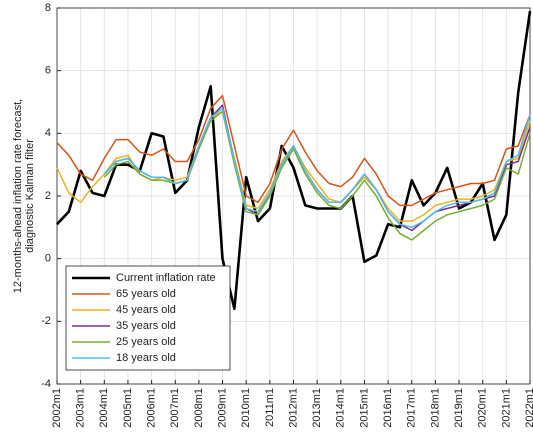 The height and width of the screenshot is (436, 533). I want to click on x-tick-label: 2016m1, so click(388, 408).